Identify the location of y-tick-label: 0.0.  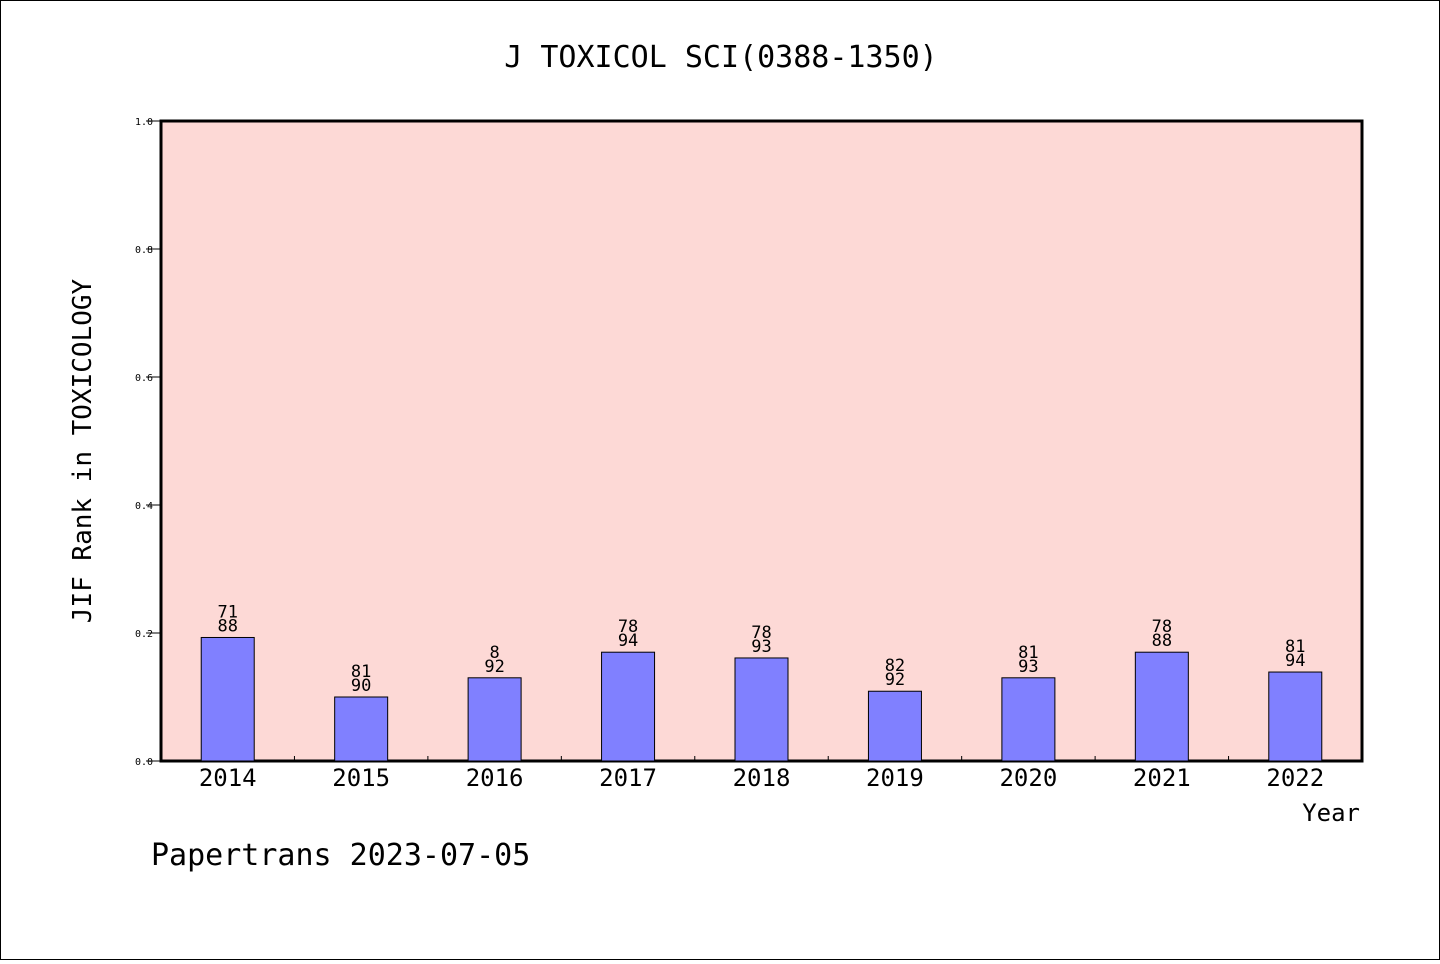
(144, 762).